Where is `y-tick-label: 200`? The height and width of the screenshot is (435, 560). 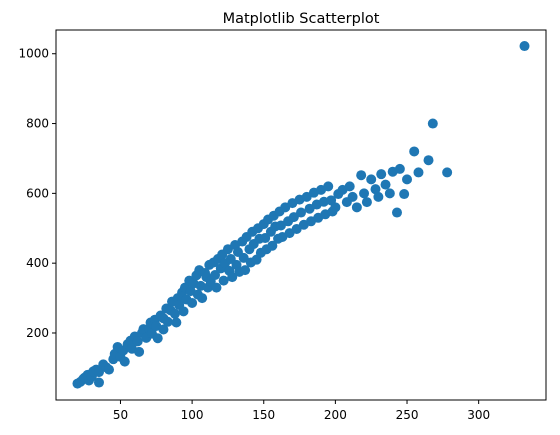
y-tick-label: 200 is located at coordinates (37, 333).